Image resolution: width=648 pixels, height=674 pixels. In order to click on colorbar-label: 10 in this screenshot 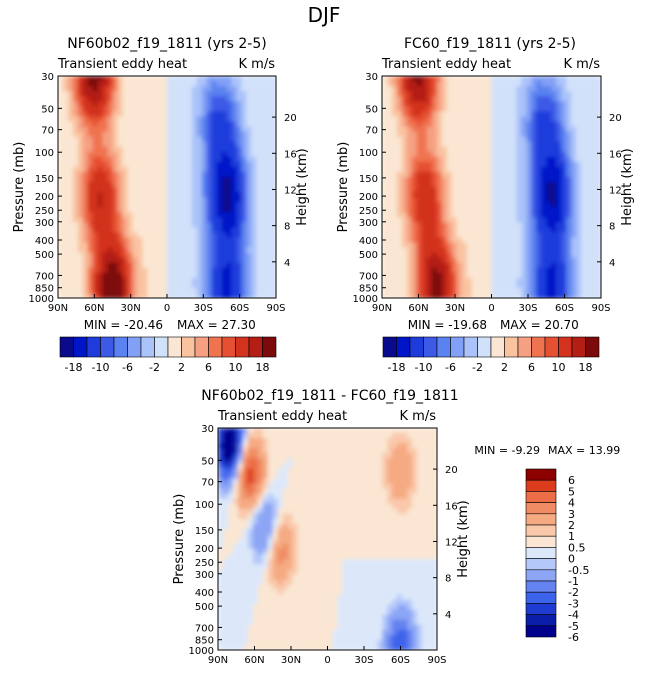, I will do `click(559, 367)`.